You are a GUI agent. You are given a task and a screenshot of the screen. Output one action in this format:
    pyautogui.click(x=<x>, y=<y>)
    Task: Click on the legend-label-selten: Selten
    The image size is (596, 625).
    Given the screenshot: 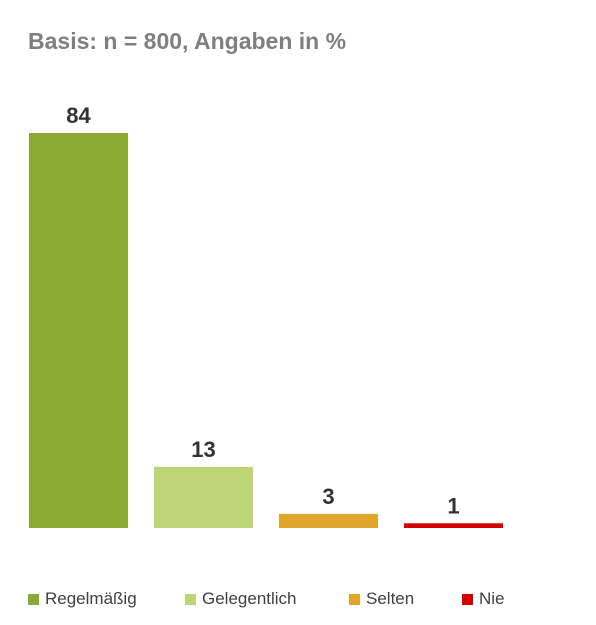 What is the action you would take?
    pyautogui.click(x=390, y=598)
    